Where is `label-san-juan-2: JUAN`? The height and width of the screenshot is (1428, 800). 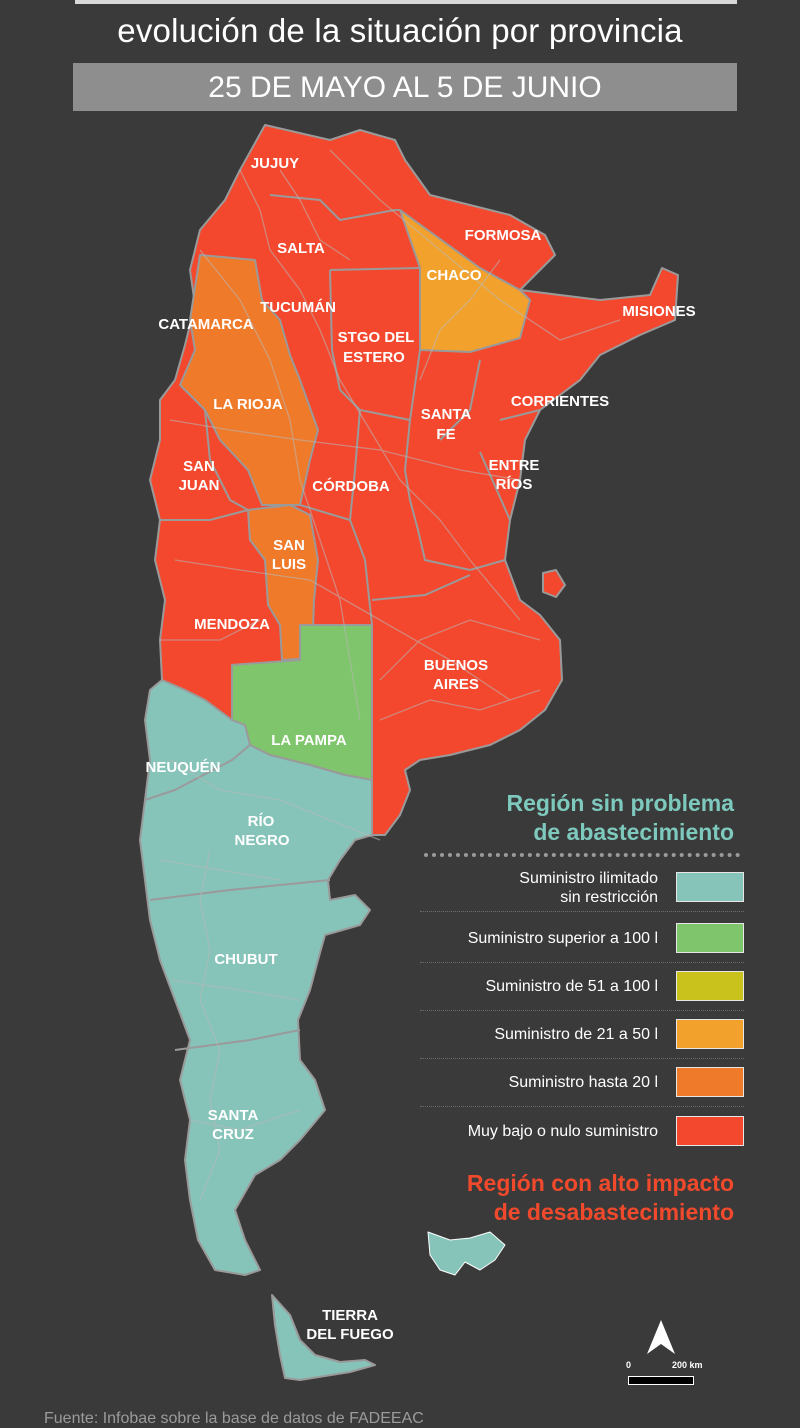
label-san-juan-2: JUAN is located at coordinates (199, 485).